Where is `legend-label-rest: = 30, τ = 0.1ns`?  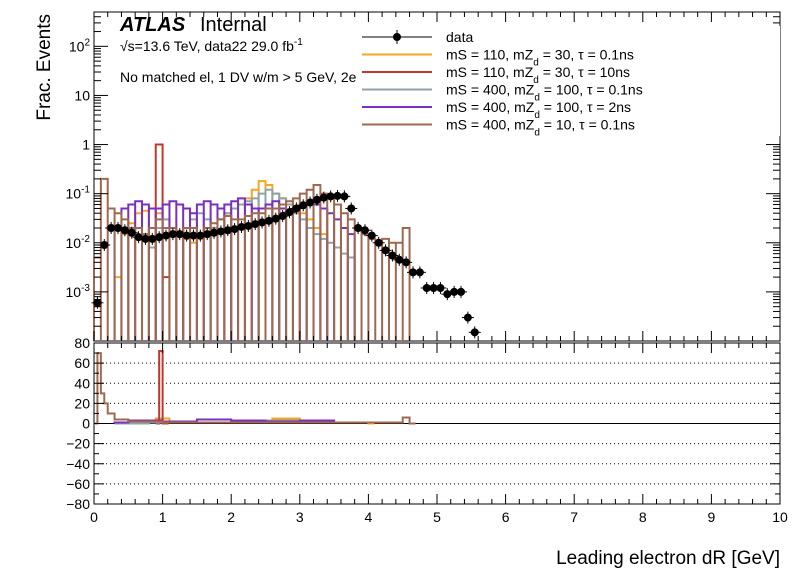 legend-label-rest: = 30, τ = 0.1ns is located at coordinates (586, 55).